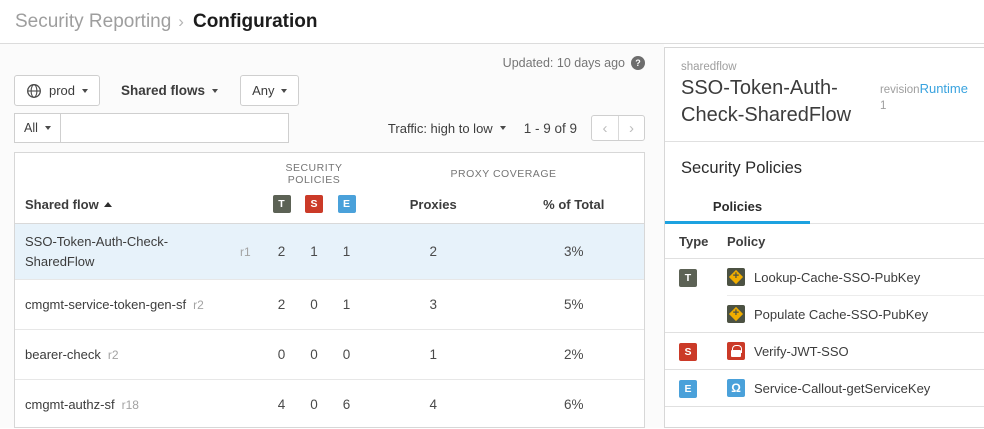  What do you see at coordinates (837, 277) in the screenshot?
I see `policy-name: Lookup-Cache-SSO-PubKey` at bounding box center [837, 277].